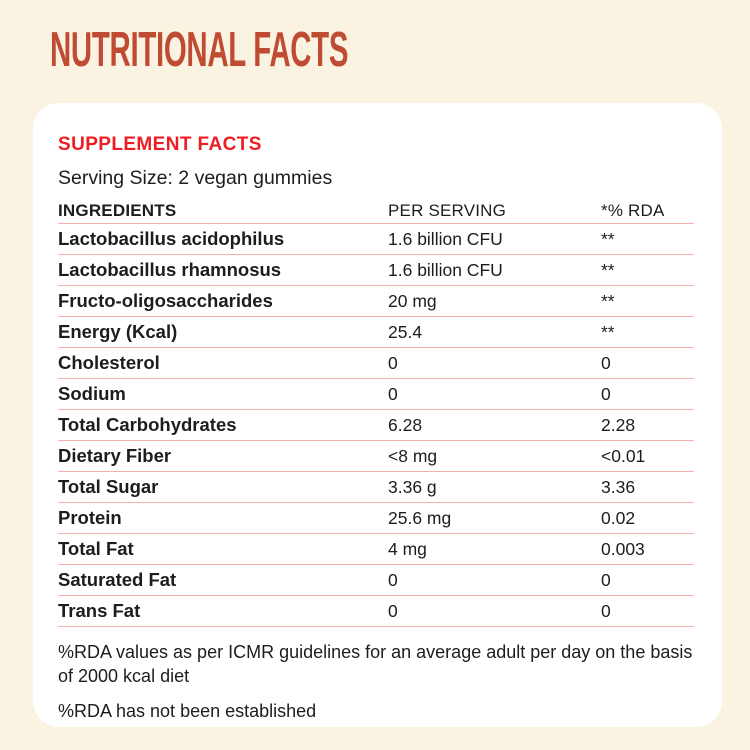 This screenshot has height=750, width=750. What do you see at coordinates (405, 424) in the screenshot?
I see `per-serving-value: 6.28` at bounding box center [405, 424].